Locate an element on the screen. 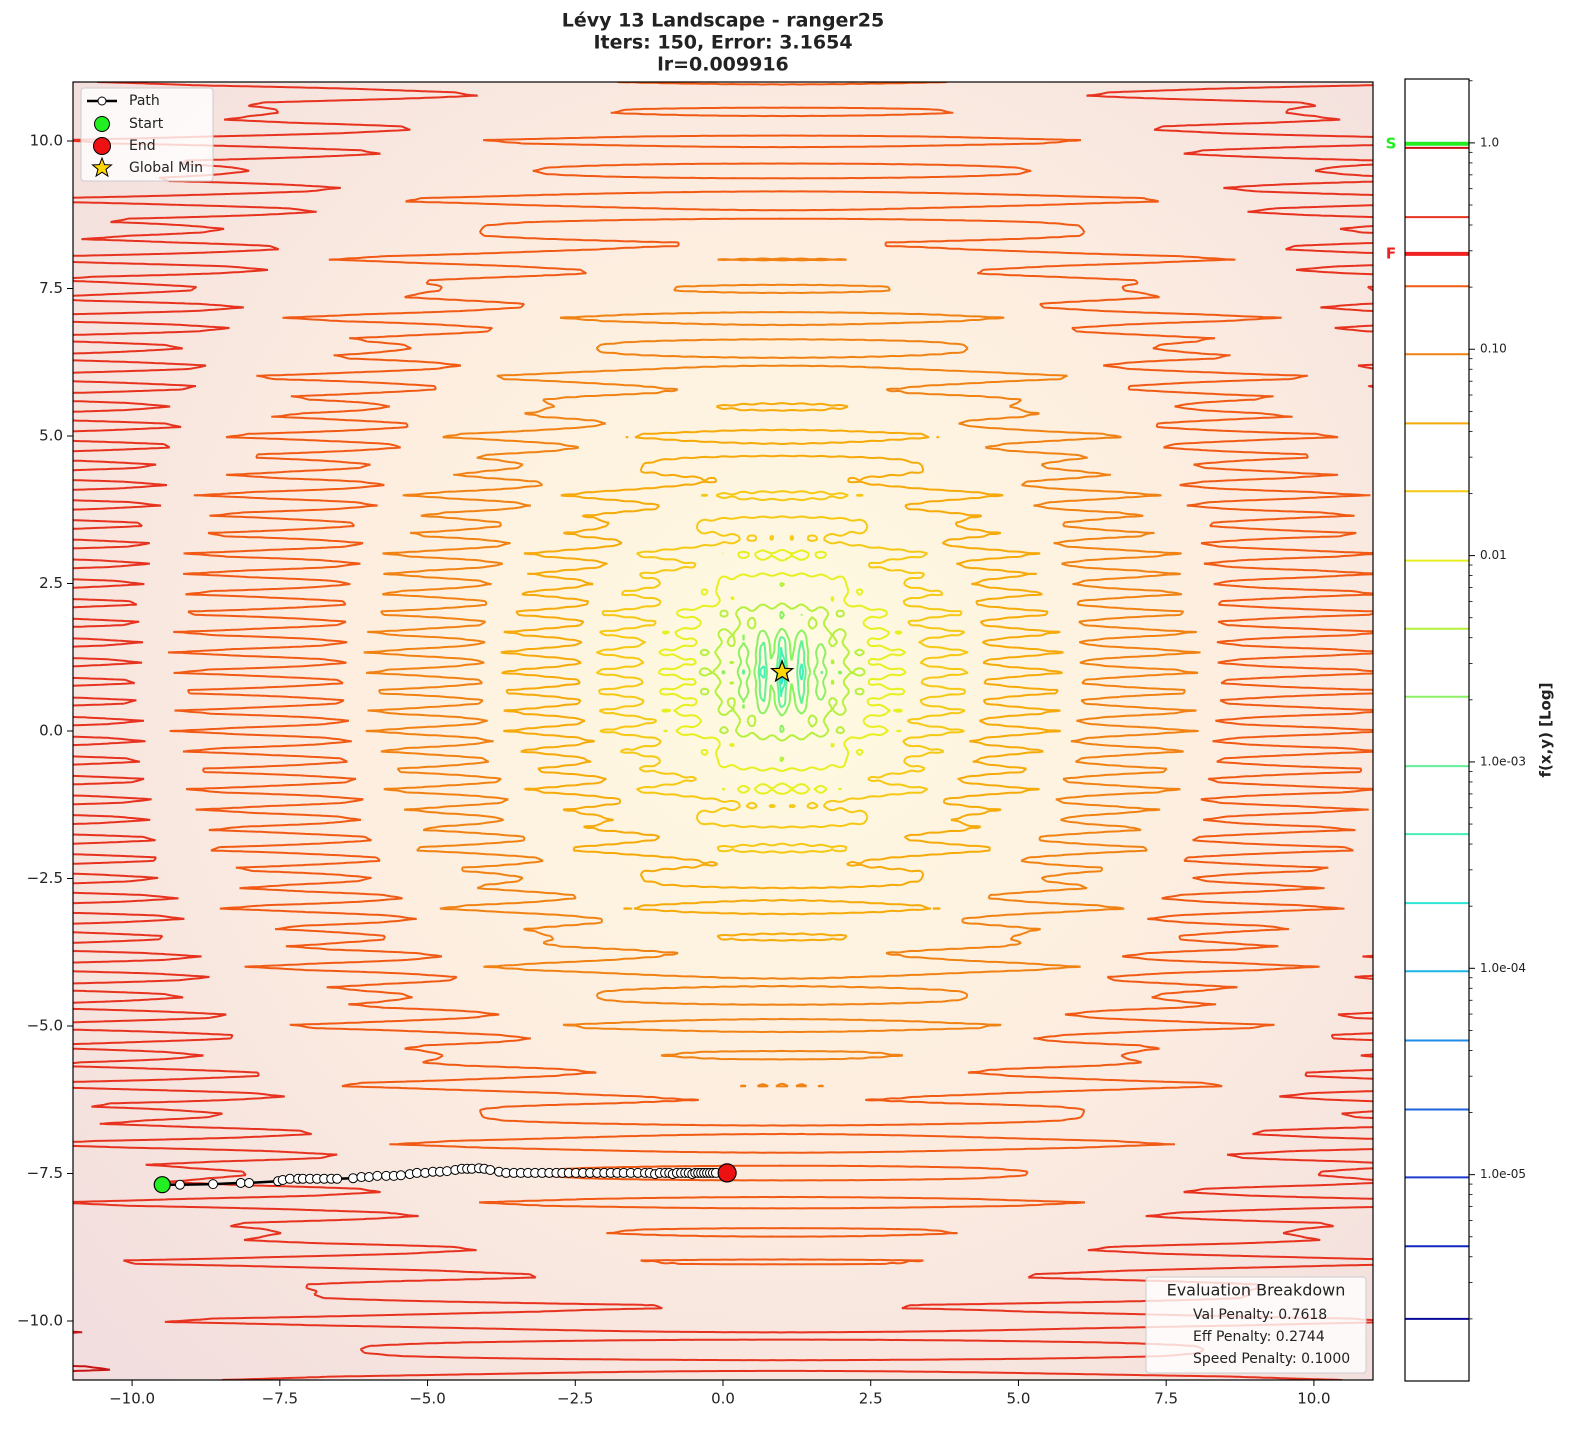  legend-box is located at coordinates (147, 134).